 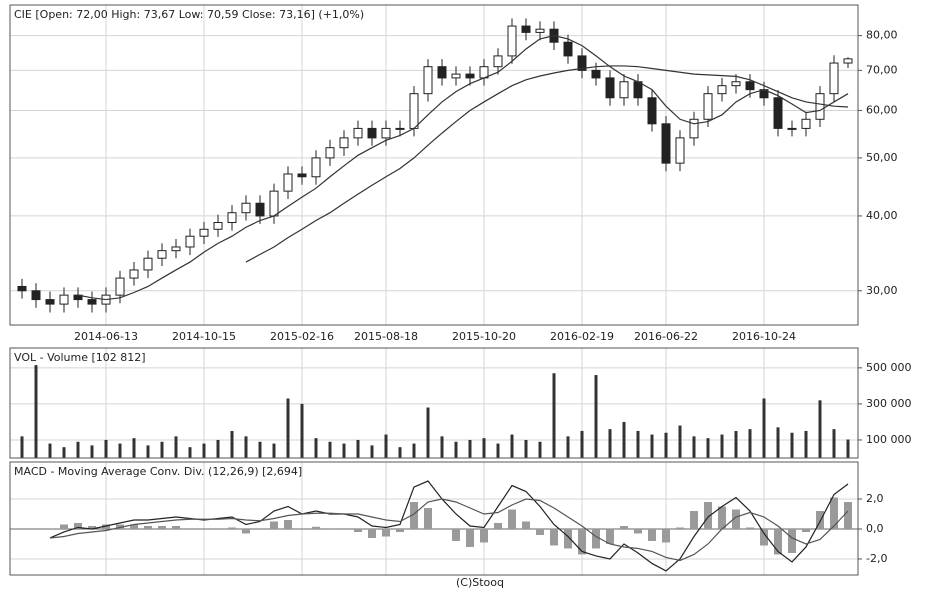 I want to click on x-tick-label: 2016-02-19, so click(x=582, y=336).